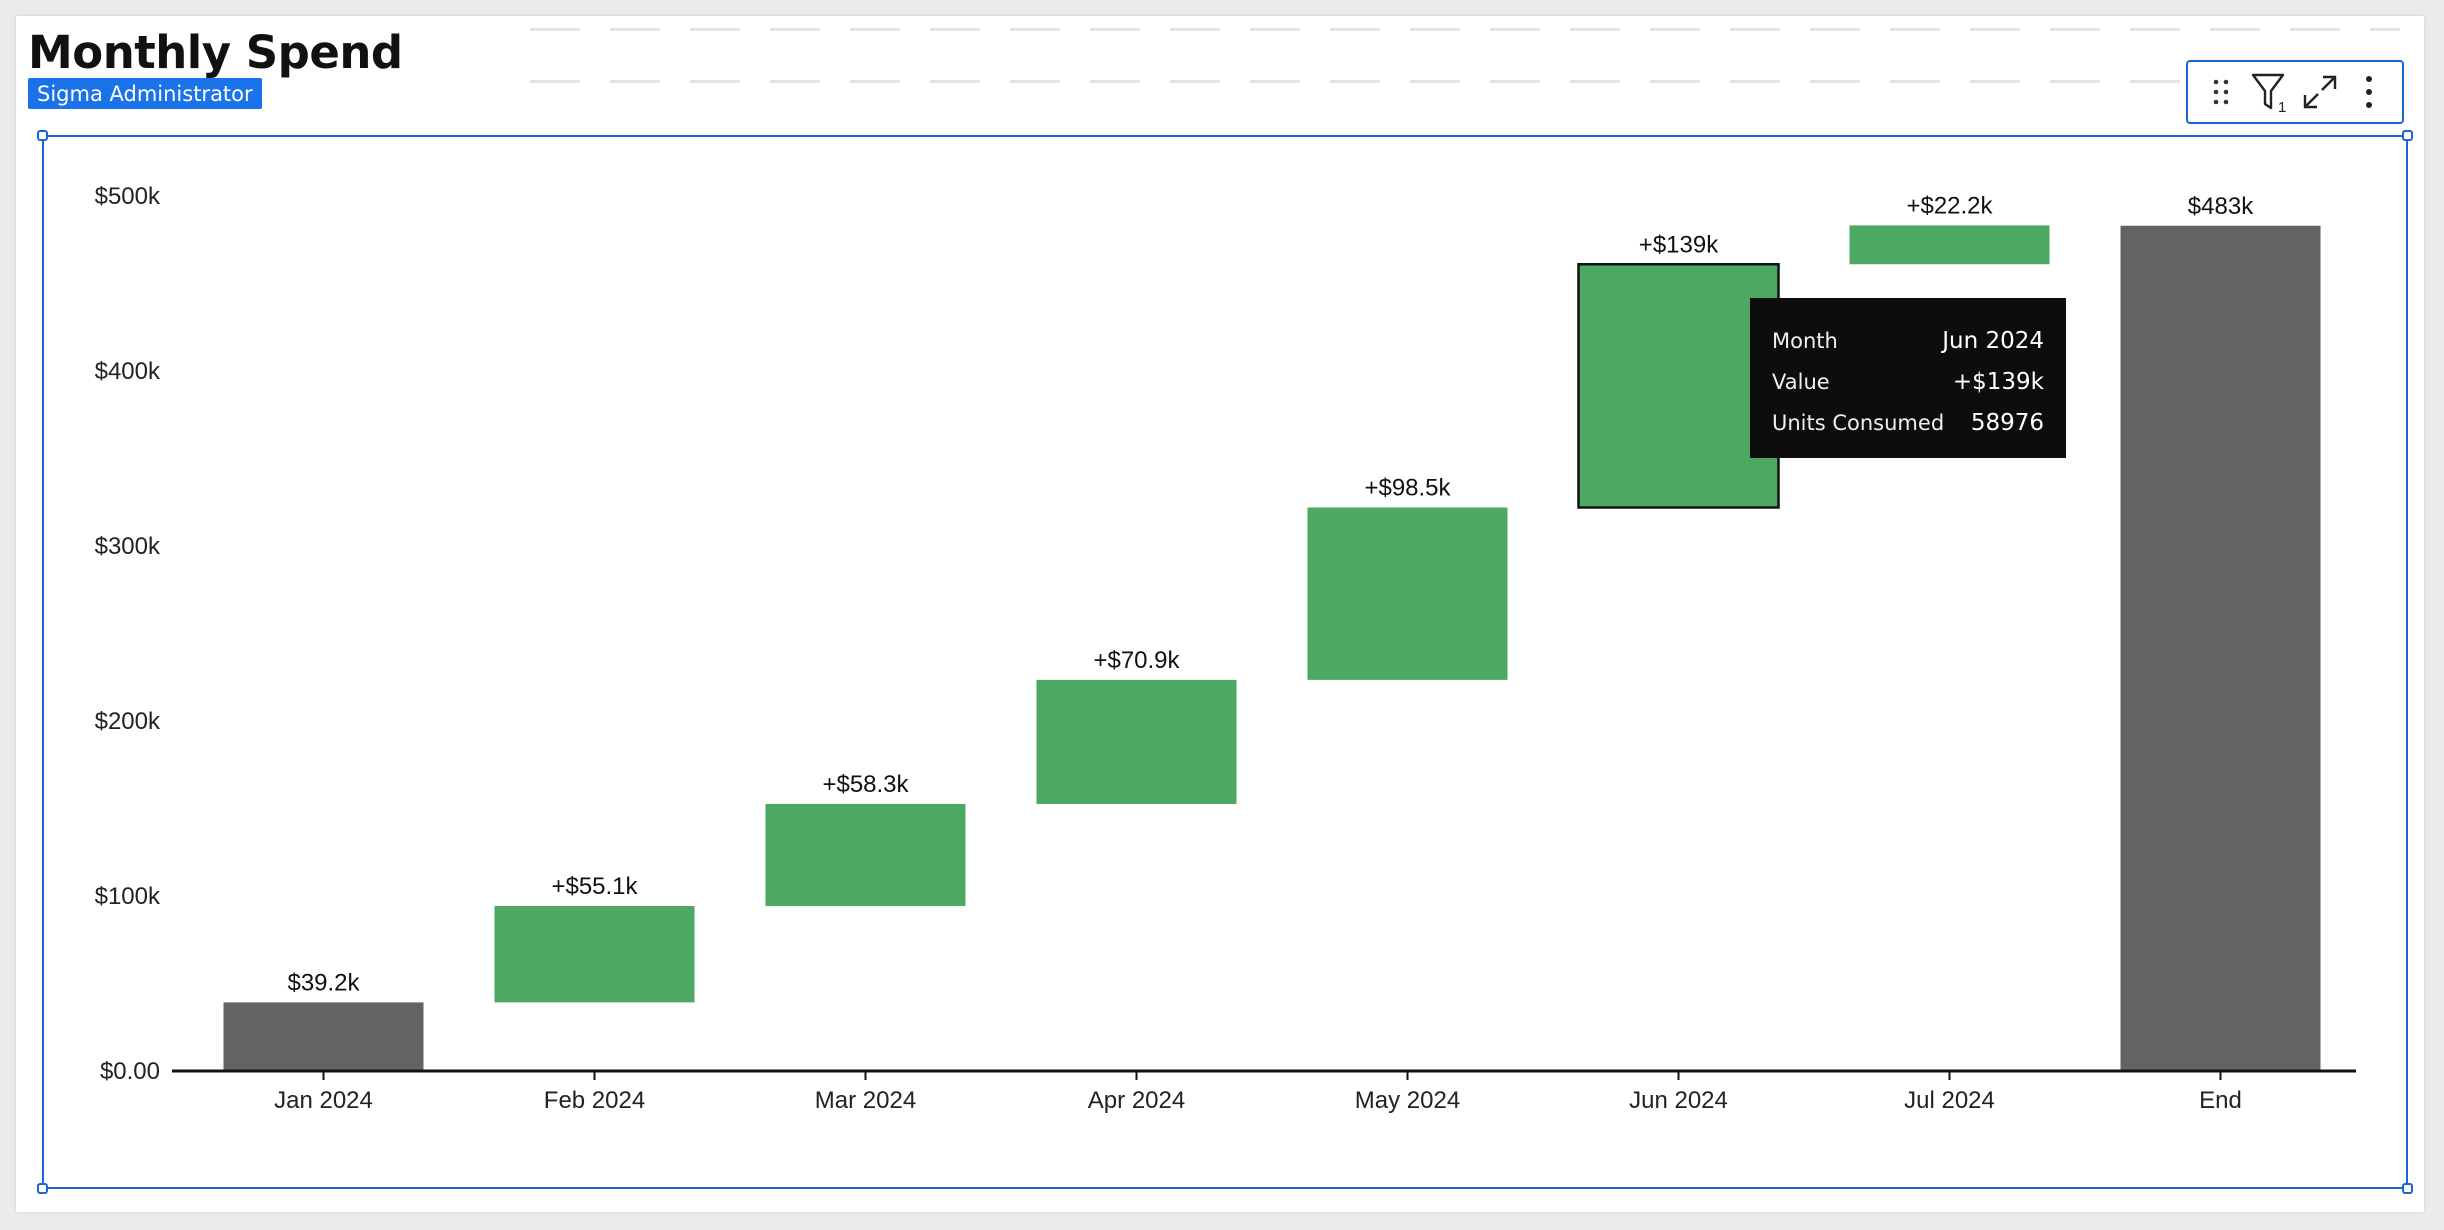 This screenshot has width=2444, height=1230. What do you see at coordinates (1407, 488) in the screenshot?
I see `data-label: +$98.5k` at bounding box center [1407, 488].